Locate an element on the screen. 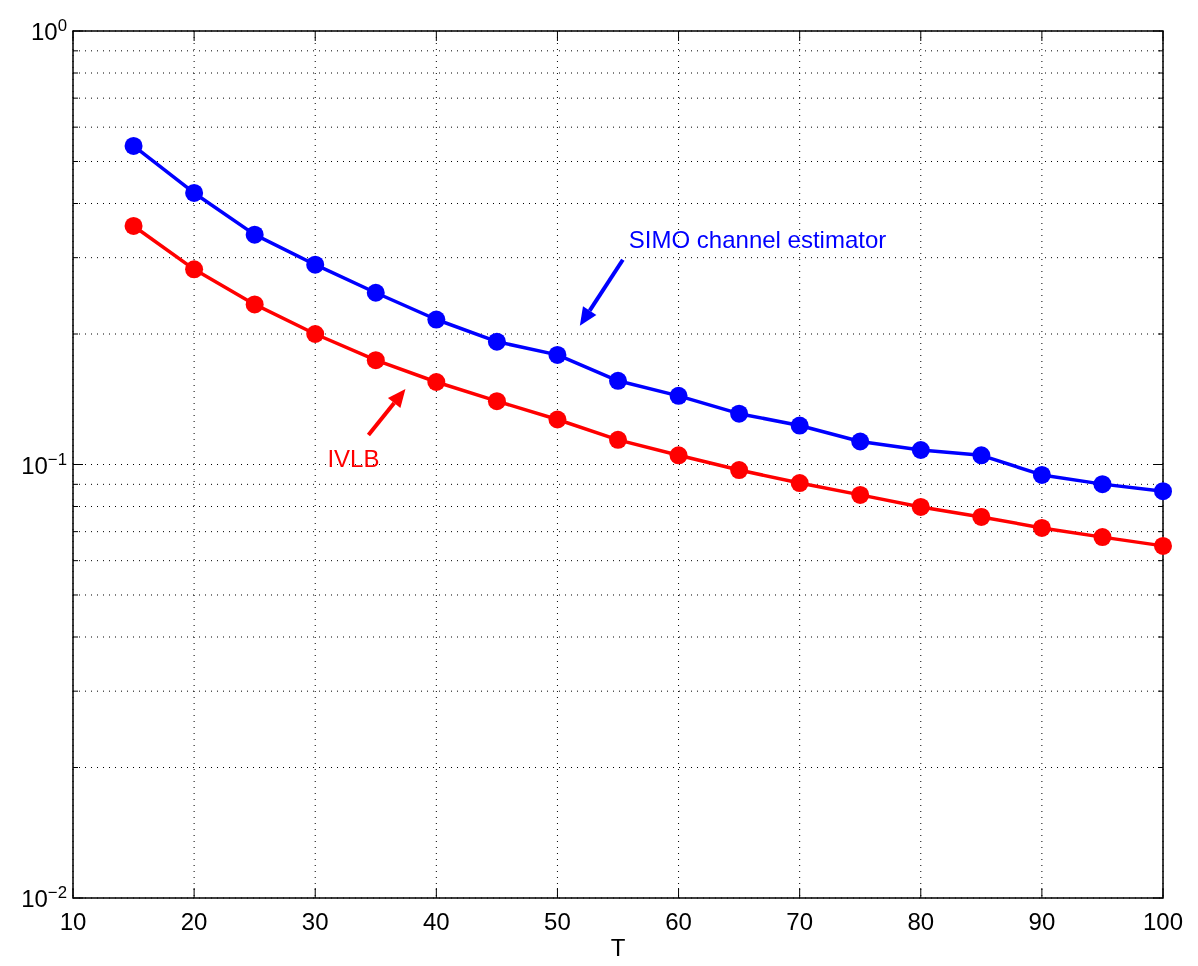 Image resolution: width=1198 pixels, height=966 pixels. x-tick-label: 20 is located at coordinates (194, 921).